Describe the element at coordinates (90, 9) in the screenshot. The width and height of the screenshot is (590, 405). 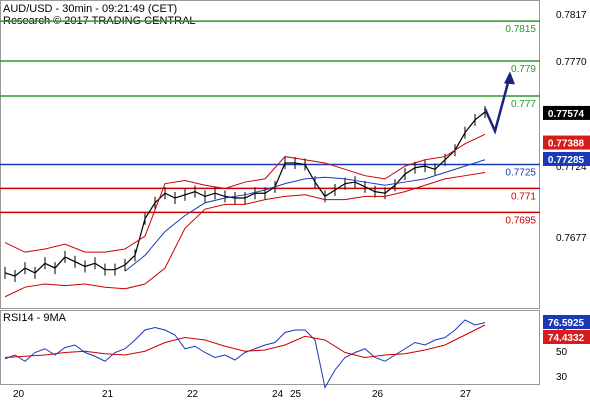
I see `chart-title: AUD/USD - 30min - 09:21:49 (CET)` at that location.